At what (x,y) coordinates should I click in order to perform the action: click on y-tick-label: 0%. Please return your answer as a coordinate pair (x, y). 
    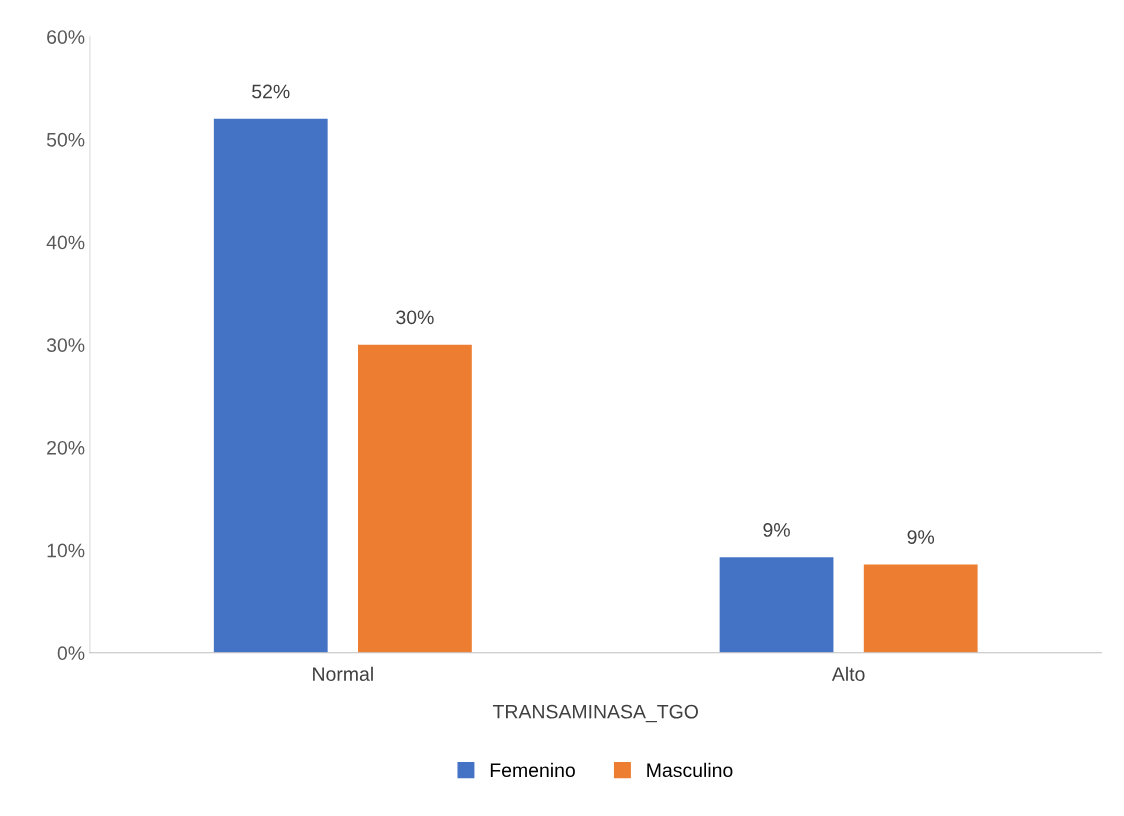
    Looking at the image, I should click on (71, 653).